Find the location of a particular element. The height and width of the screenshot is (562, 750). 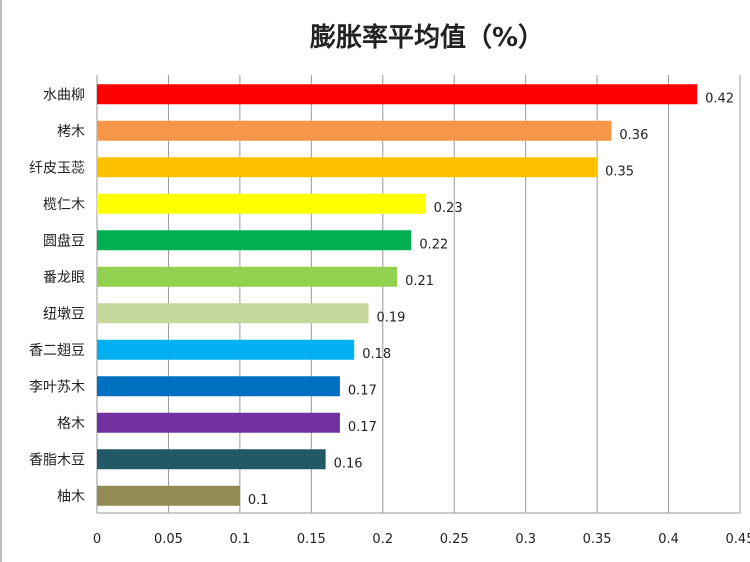

x-tick-label: 0.35 is located at coordinates (597, 539).